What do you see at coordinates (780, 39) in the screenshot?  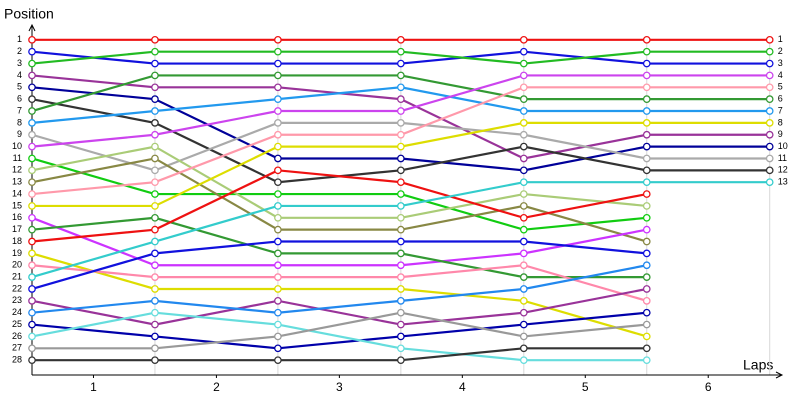 I see `end-position-label: 1` at bounding box center [780, 39].